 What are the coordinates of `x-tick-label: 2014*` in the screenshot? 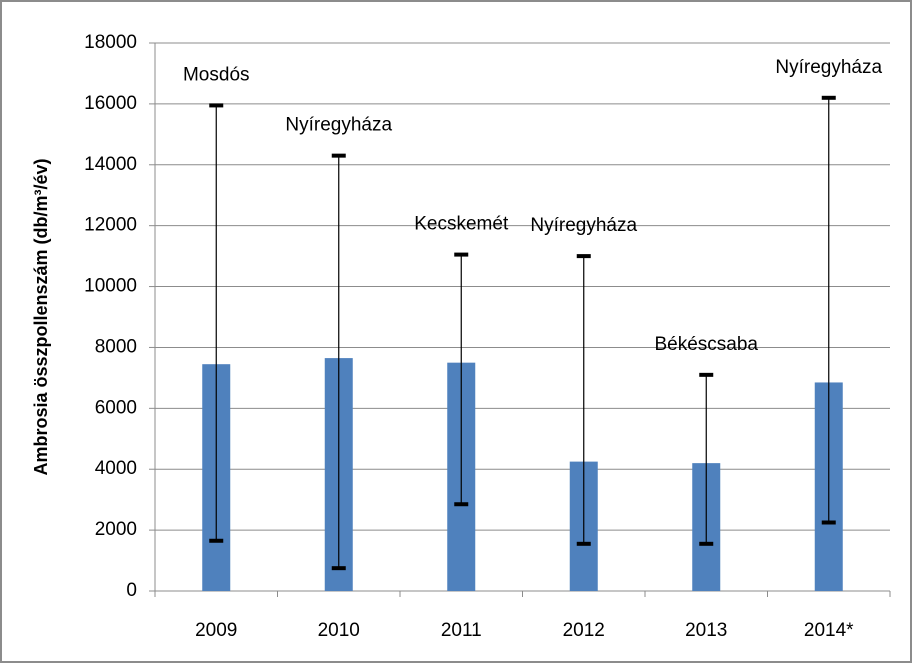 It's located at (829, 630).